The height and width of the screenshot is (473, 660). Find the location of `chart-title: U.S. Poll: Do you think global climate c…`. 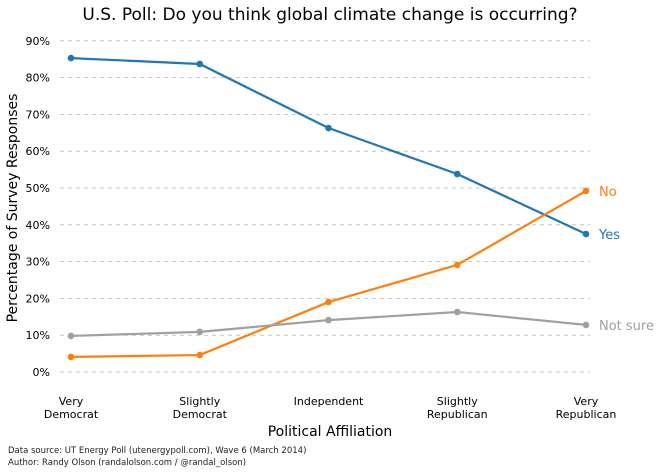

chart-title: U.S. Poll: Do you think global climate c… is located at coordinates (329, 15).